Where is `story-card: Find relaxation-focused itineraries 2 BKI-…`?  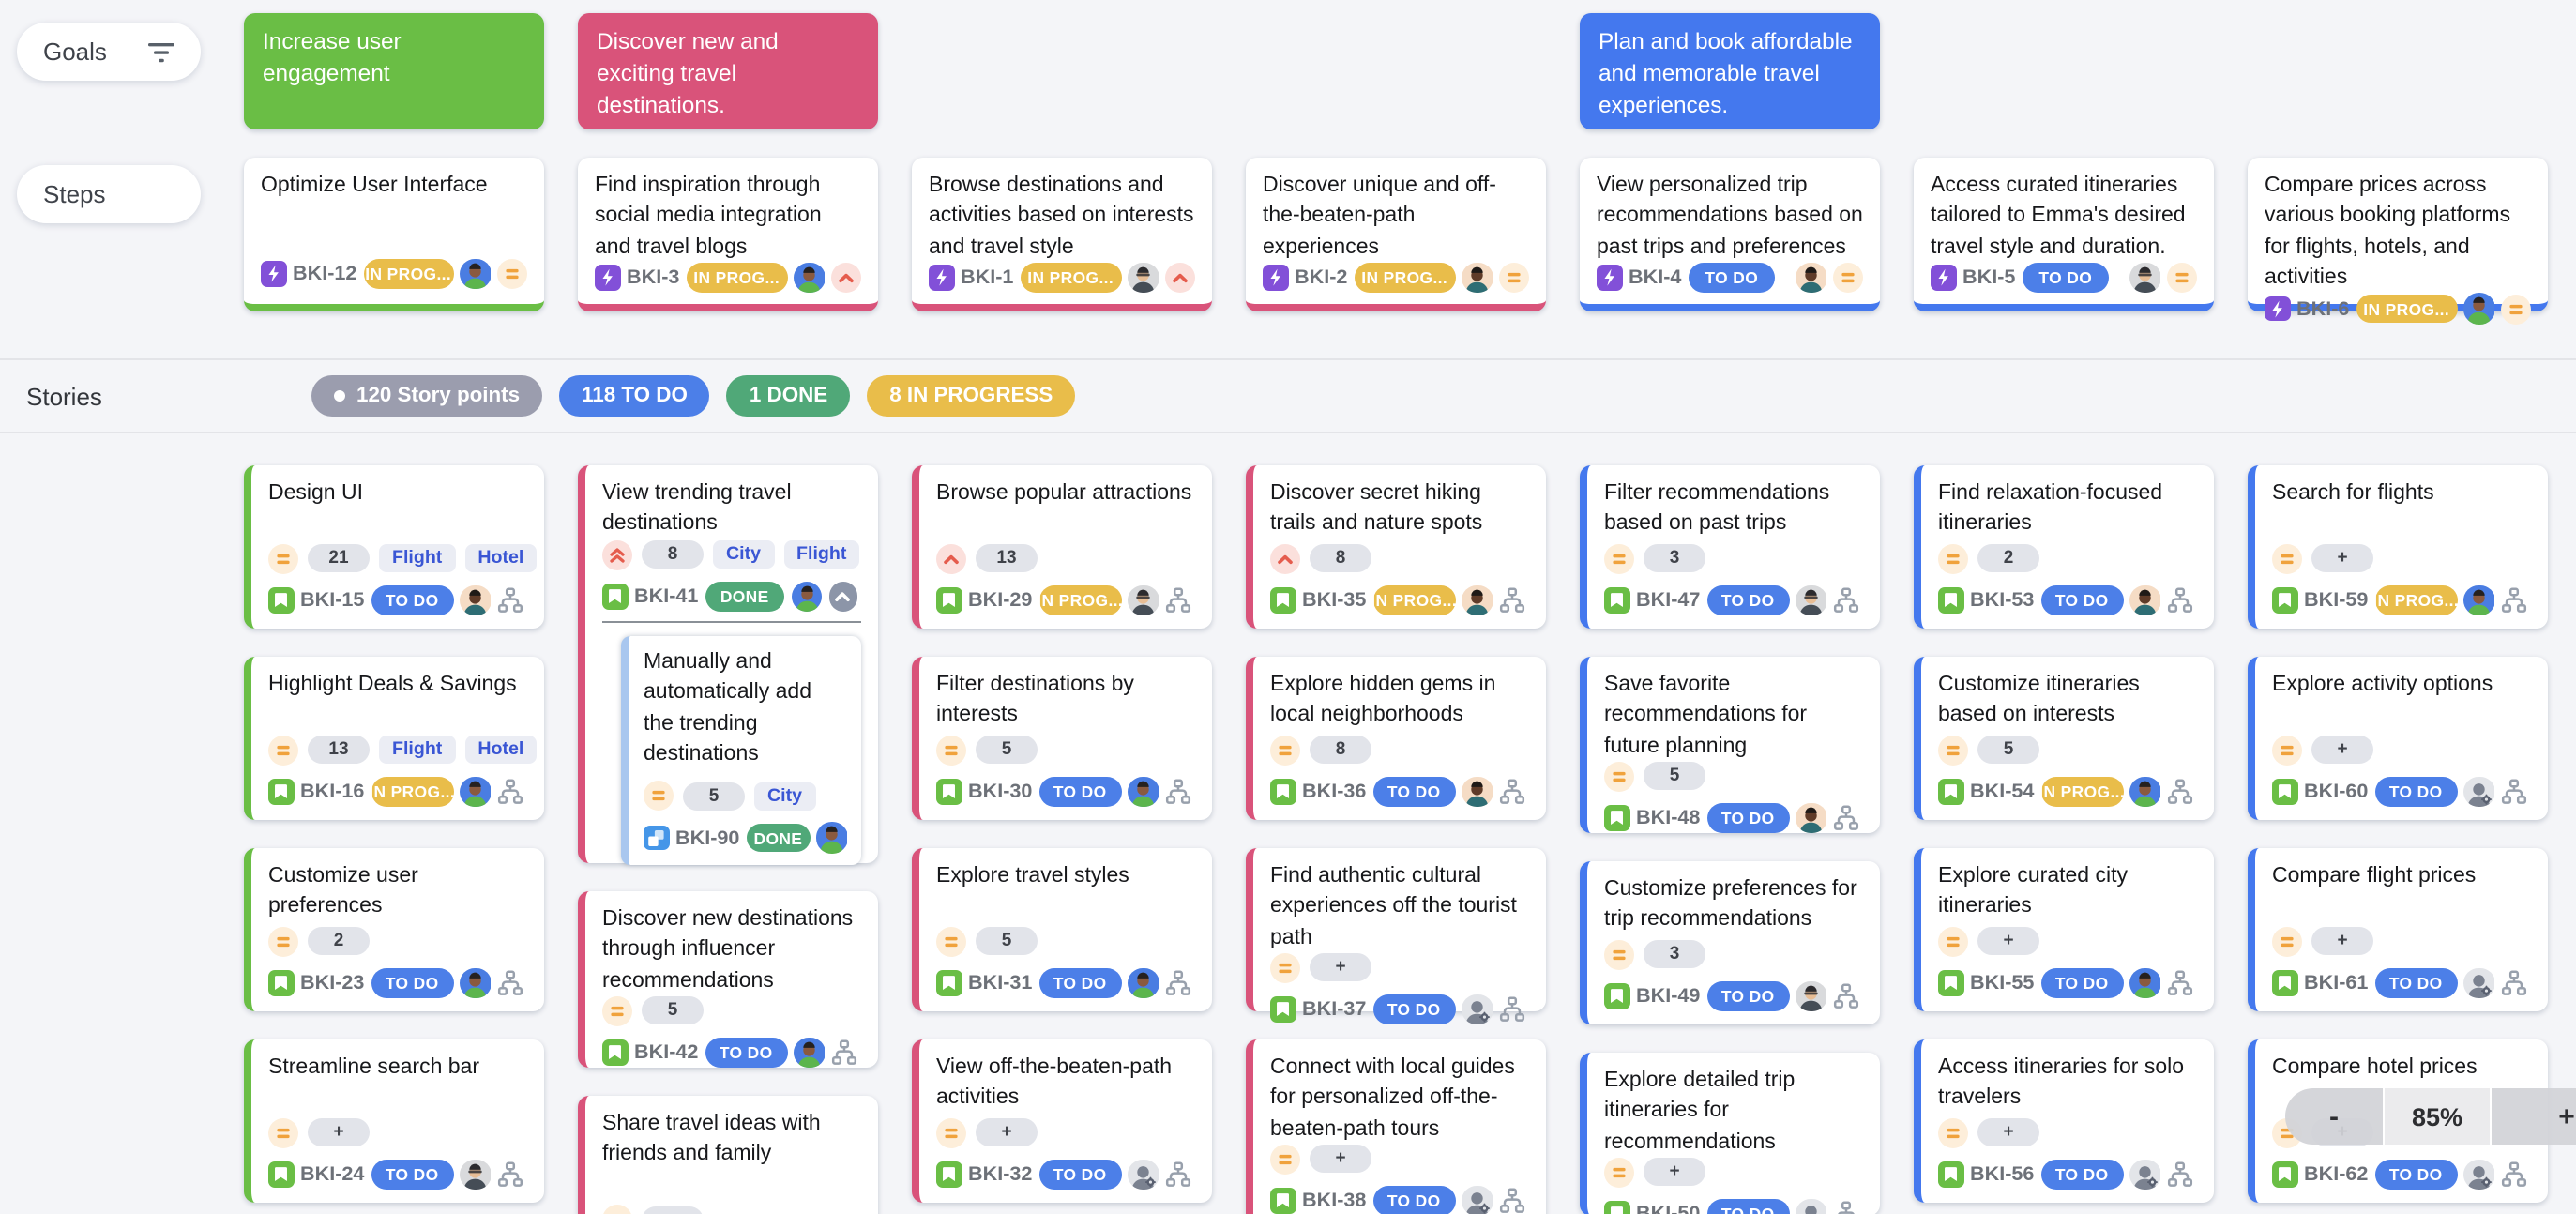
story-card: Find relaxation-focused itineraries 2 BKI-… is located at coordinates (2064, 547).